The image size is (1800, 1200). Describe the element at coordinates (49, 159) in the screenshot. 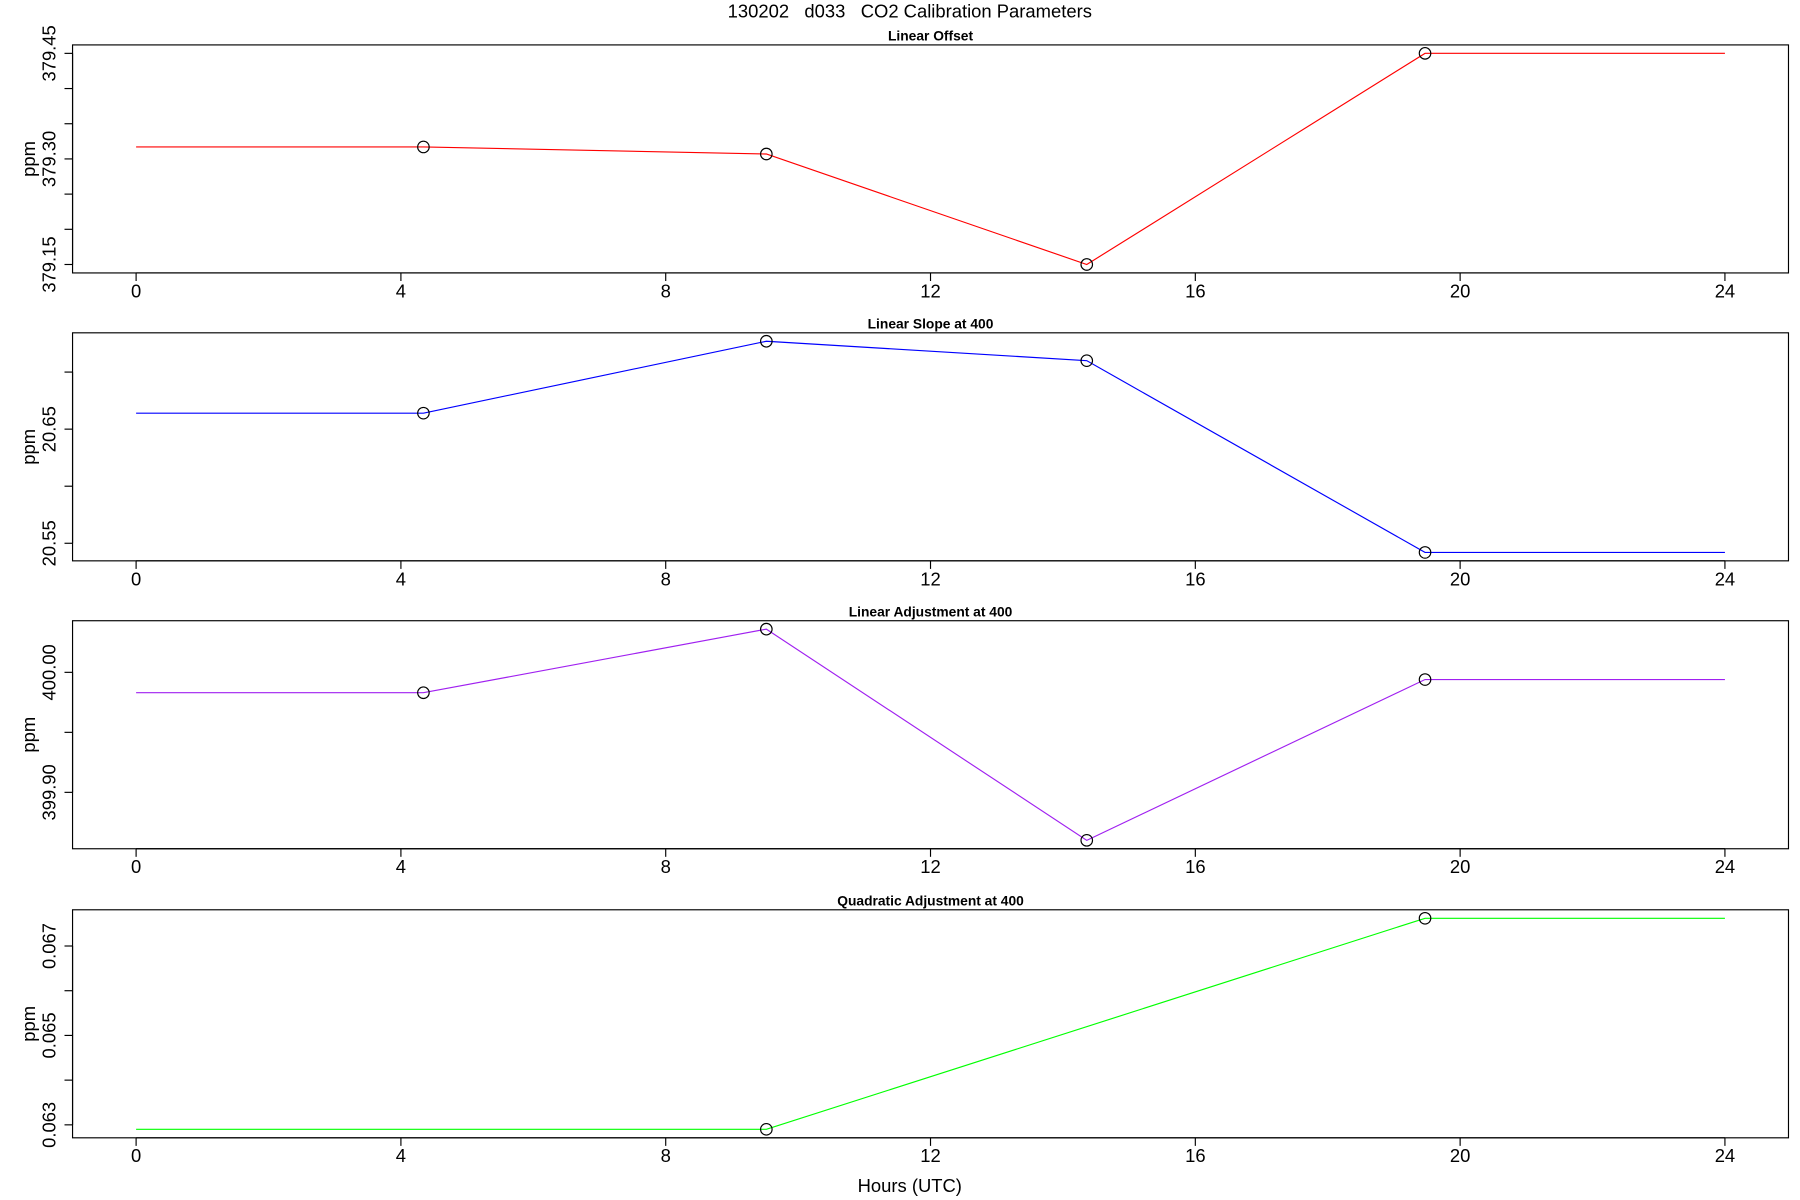

I see `y-tick-label: 379.30` at that location.